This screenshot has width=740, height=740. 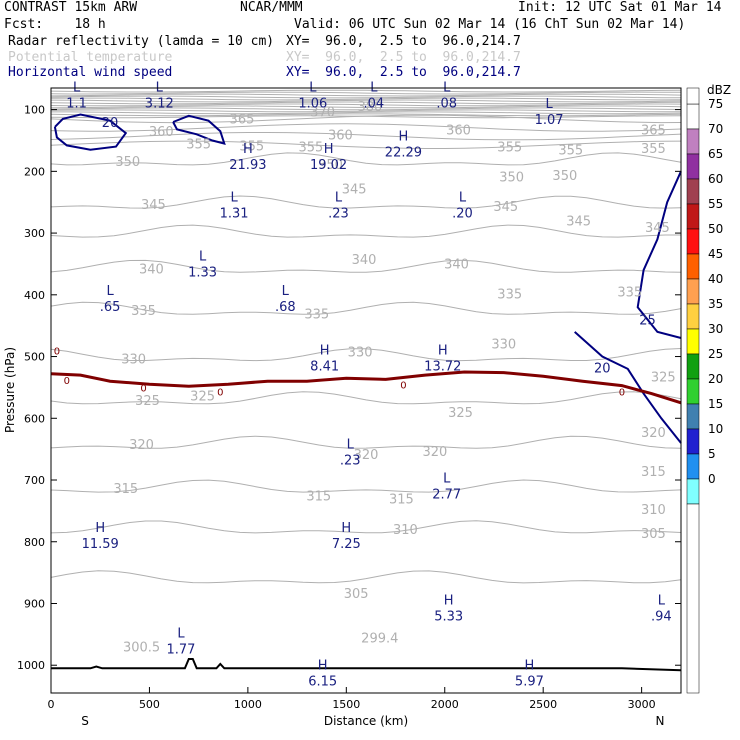 What do you see at coordinates (715, 104) in the screenshot?
I see `colorbar-label: 75` at bounding box center [715, 104].